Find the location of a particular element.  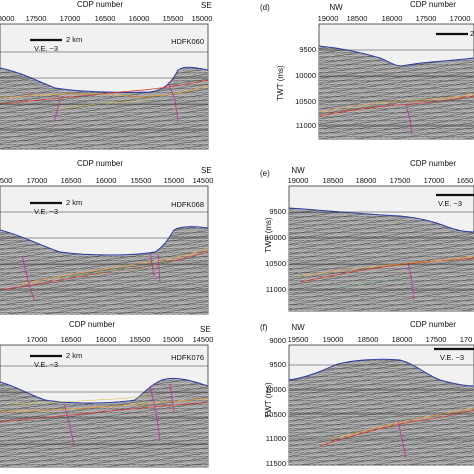

cdp-tick-labels: 19000 18500 18000 17500 17000 1650 is located at coordinates (381, 180).